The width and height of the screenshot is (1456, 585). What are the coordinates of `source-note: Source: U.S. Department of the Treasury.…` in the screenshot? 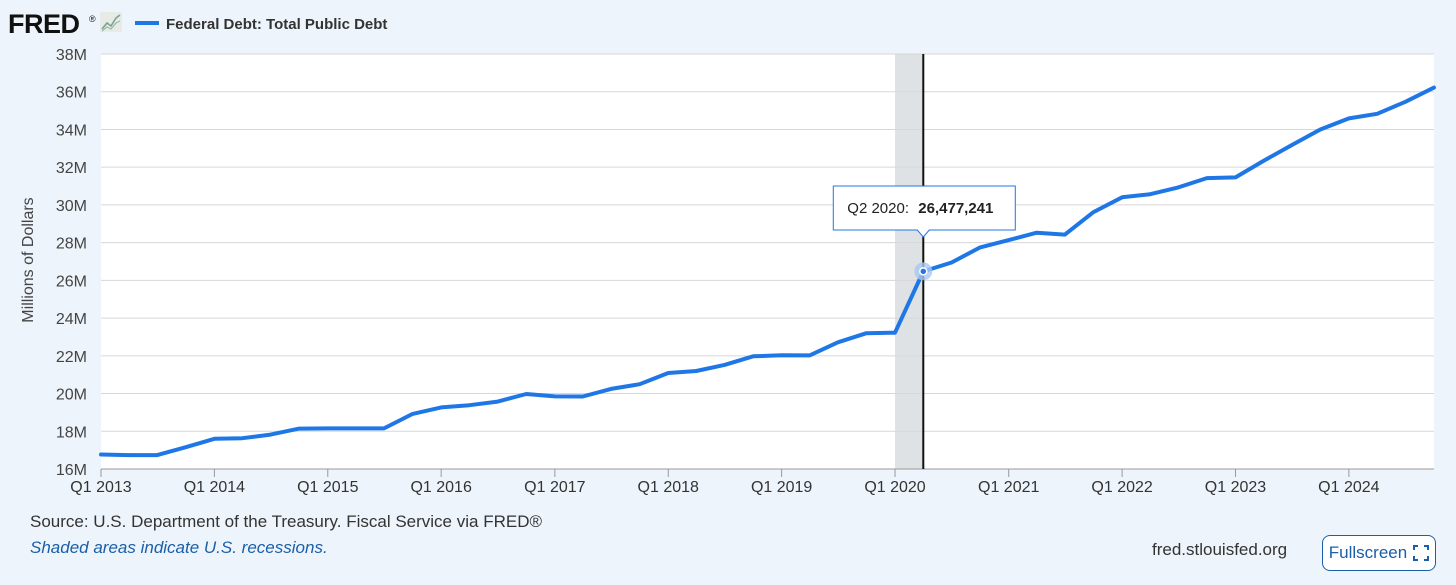 It's located at (286, 521).